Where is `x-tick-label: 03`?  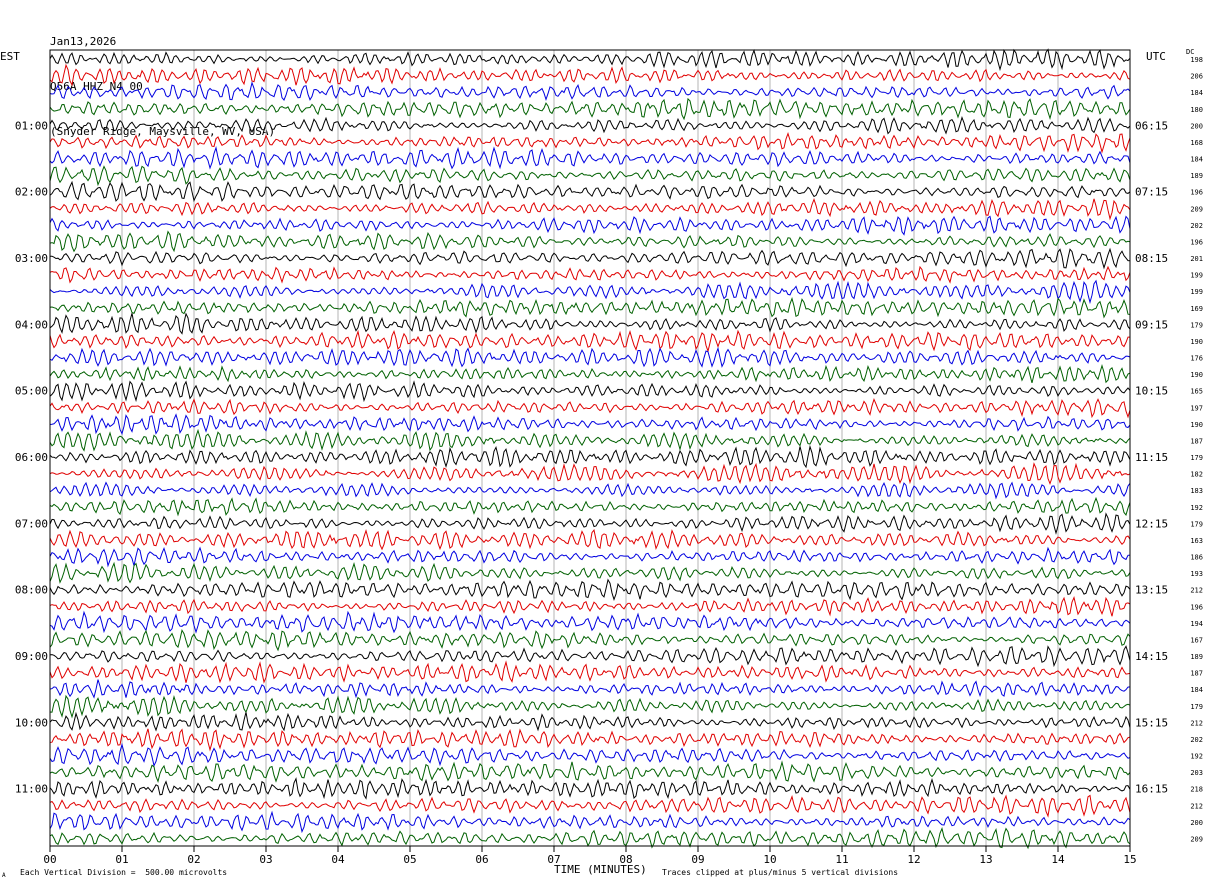 x-tick-label: 03 is located at coordinates (265, 859).